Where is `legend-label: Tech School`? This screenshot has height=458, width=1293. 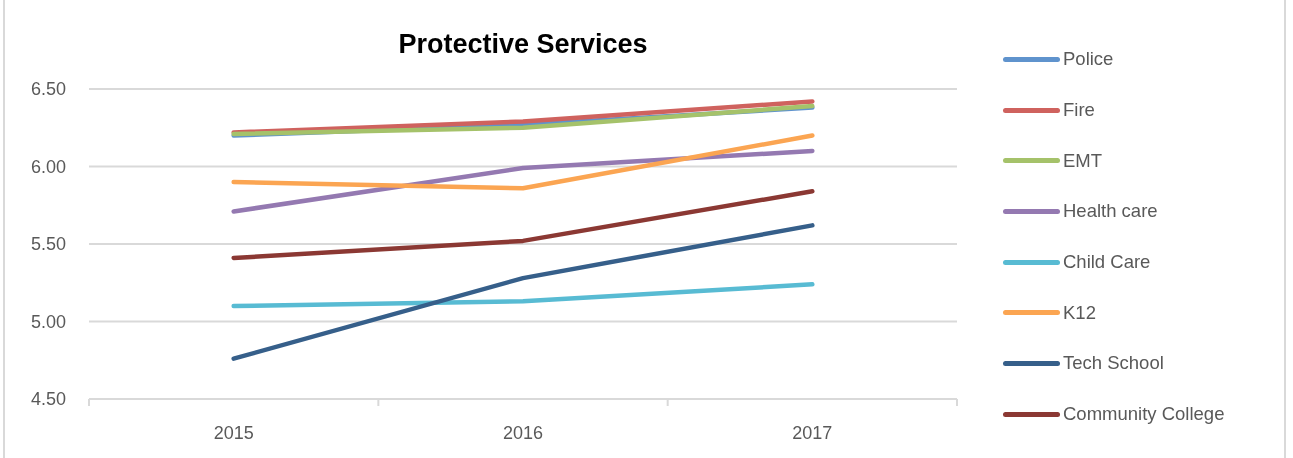 legend-label: Tech School is located at coordinates (1113, 363).